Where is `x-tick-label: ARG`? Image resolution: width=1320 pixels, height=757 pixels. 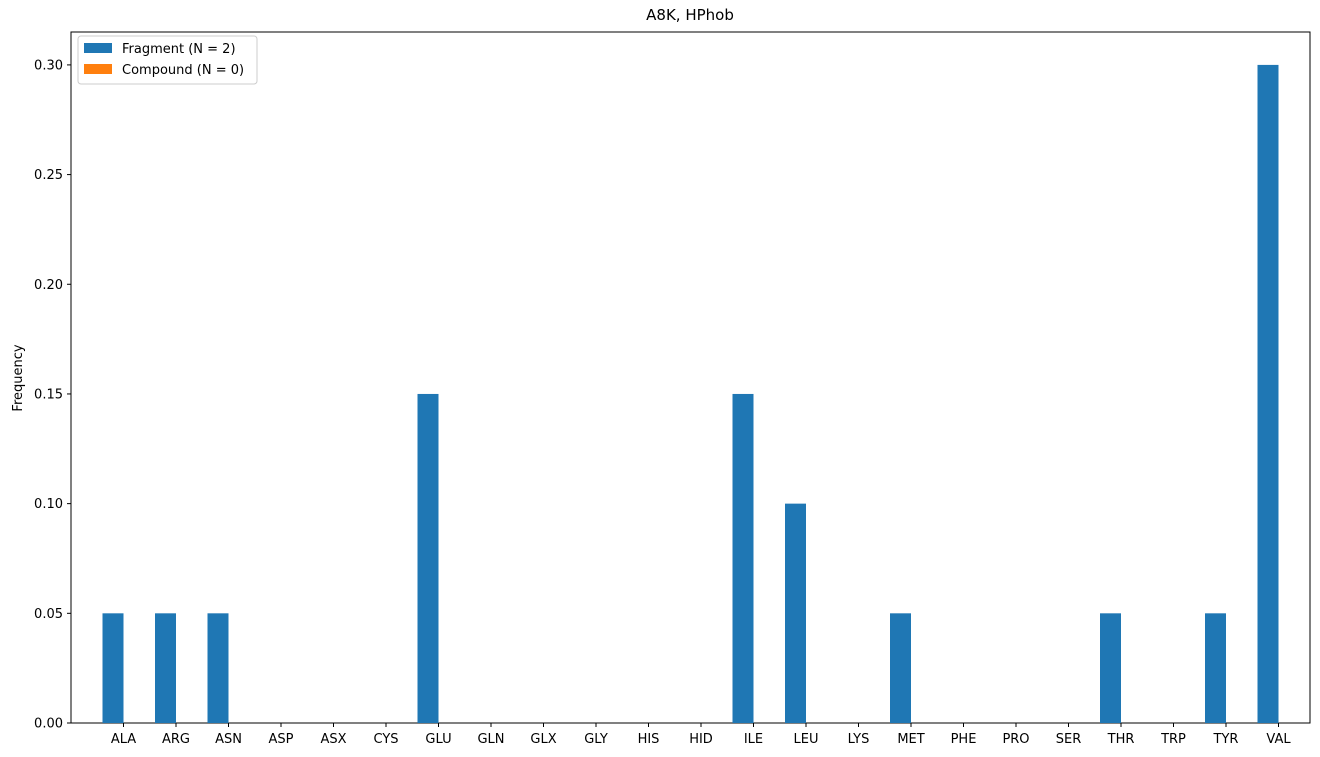 x-tick-label: ARG is located at coordinates (176, 739).